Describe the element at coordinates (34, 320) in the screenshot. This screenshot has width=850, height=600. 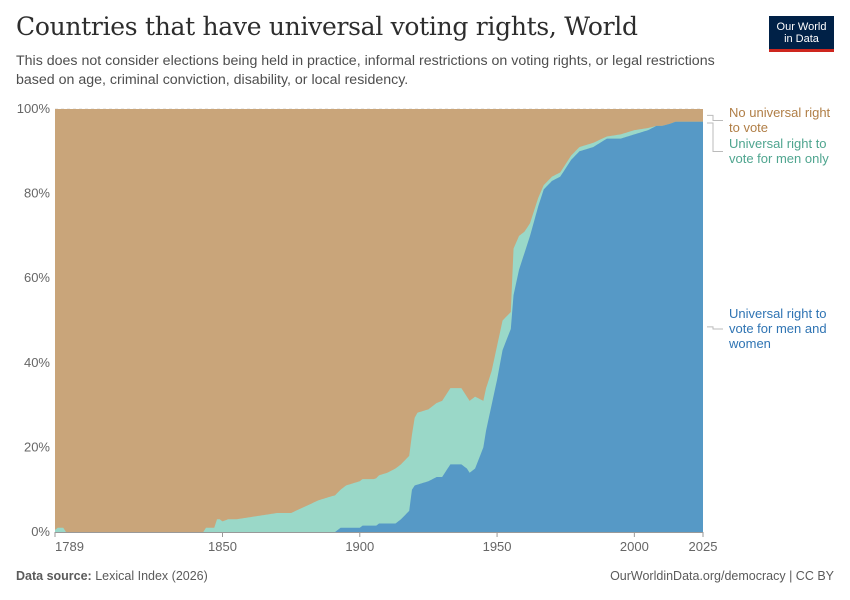
I see `y-axis: 0% 20% 40% 60% 80% 100%` at that location.